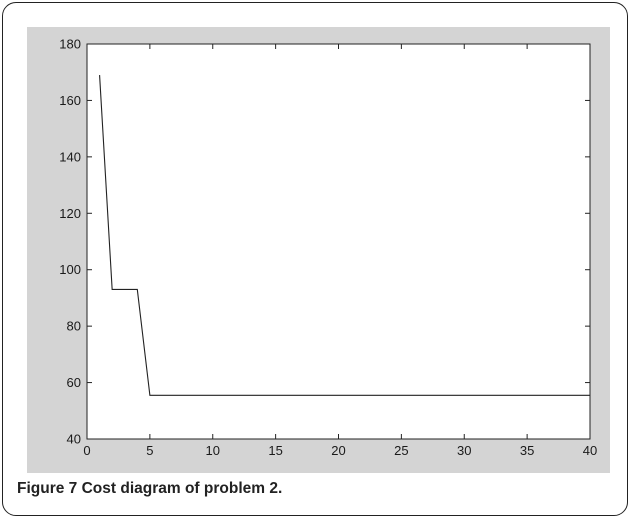 Image resolution: width=634 pixels, height=520 pixels. I want to click on figure-caption-text: Cost diagram of problem 2., so click(182, 488).